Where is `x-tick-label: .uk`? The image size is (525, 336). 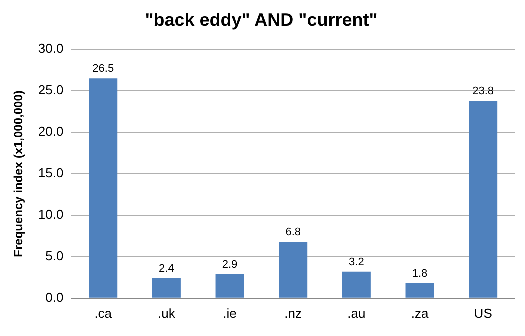 x-tick-label: .uk is located at coordinates (167, 313).